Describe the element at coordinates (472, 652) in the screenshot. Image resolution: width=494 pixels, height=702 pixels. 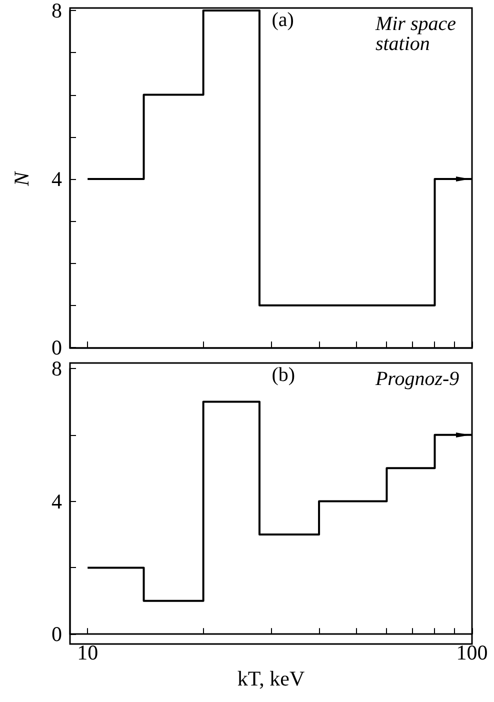
I see `x-tick-label: 100` at that location.